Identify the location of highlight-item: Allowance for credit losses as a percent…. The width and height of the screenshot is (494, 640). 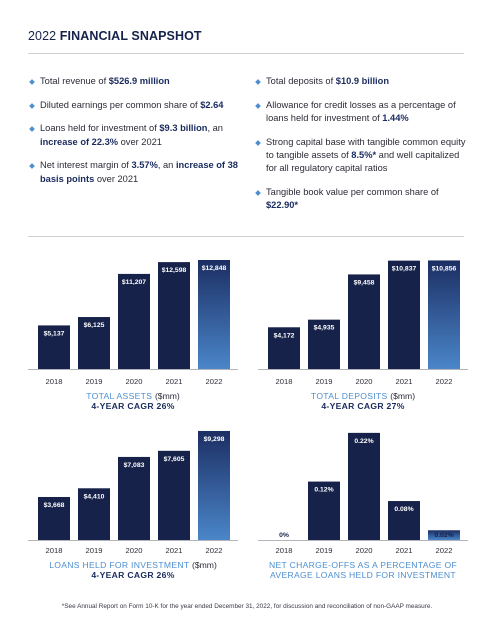
(361, 112).